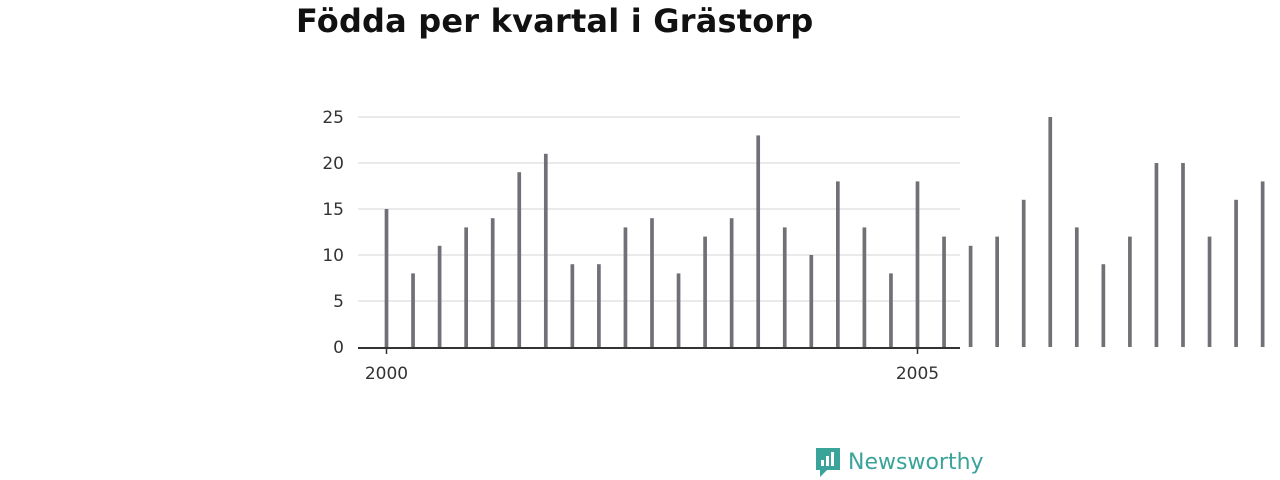 This screenshot has height=480, width=1280. Describe the element at coordinates (916, 462) in the screenshot. I see `brand-name: Newsworthy` at that location.